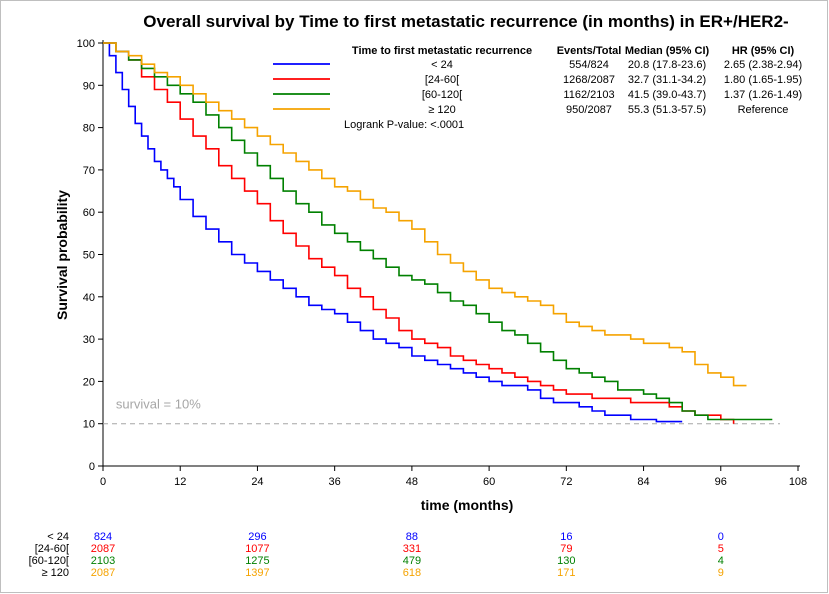  What do you see at coordinates (763, 110) in the screenshot?
I see `legend-hr-3: Reference` at bounding box center [763, 110].